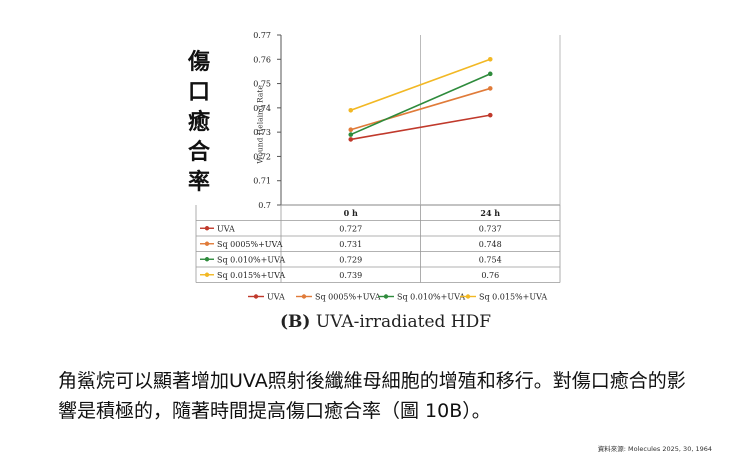 The width and height of the screenshot is (740, 463). What do you see at coordinates (262, 59) in the screenshot?
I see `y-tick-label: 0.76` at bounding box center [262, 59].